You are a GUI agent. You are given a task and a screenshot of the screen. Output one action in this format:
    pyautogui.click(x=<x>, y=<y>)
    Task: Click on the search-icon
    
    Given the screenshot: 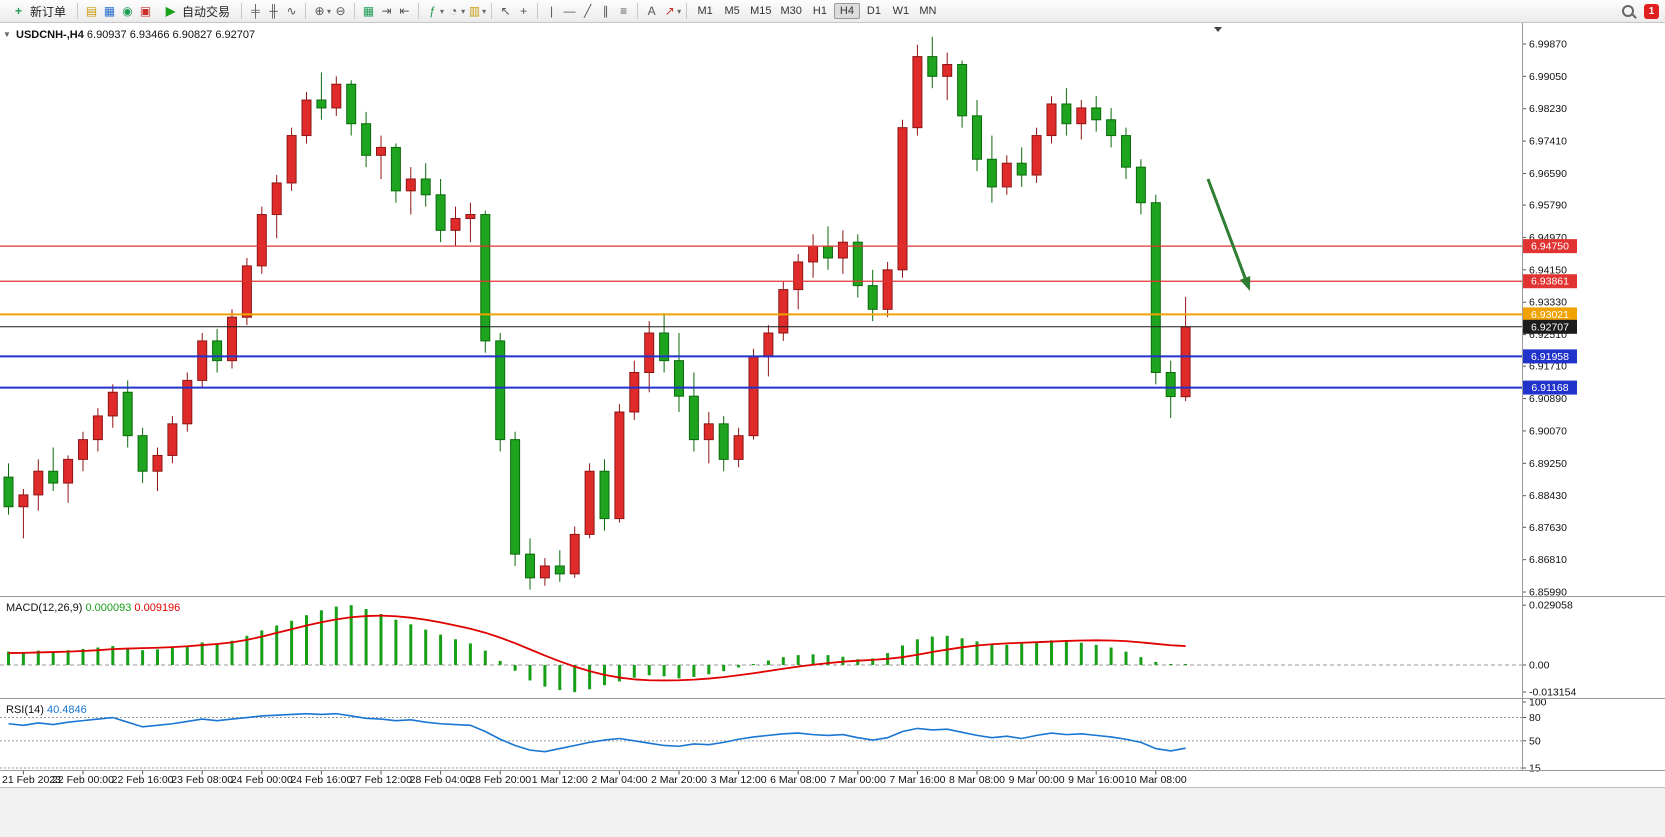 What is the action you would take?
    pyautogui.click(x=1628, y=11)
    